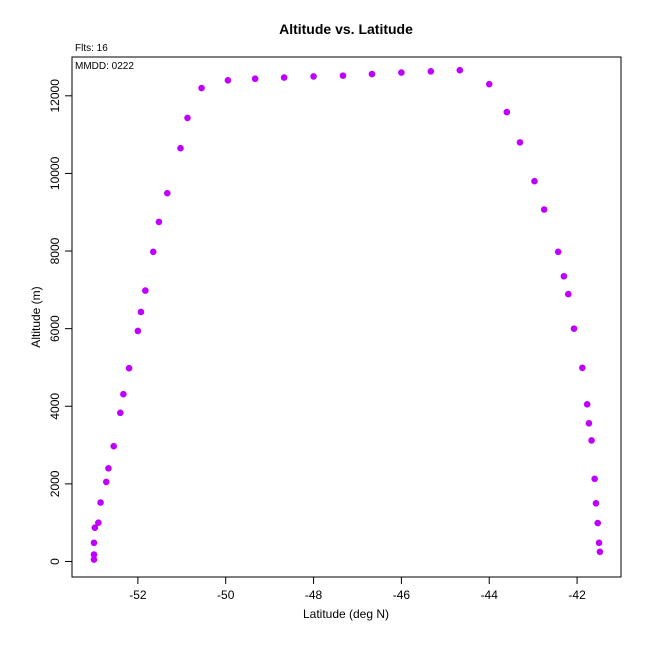  What do you see at coordinates (55, 328) in the screenshot?
I see `y-tick-label: 6000` at bounding box center [55, 328].